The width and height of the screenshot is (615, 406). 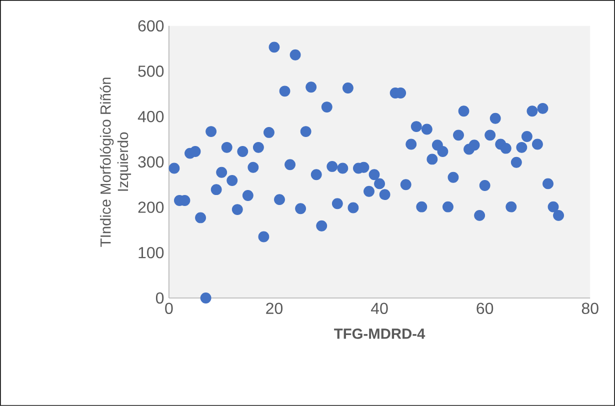 What do you see at coordinates (151, 116) in the screenshot?
I see `y-tick-label: 400` at bounding box center [151, 116].